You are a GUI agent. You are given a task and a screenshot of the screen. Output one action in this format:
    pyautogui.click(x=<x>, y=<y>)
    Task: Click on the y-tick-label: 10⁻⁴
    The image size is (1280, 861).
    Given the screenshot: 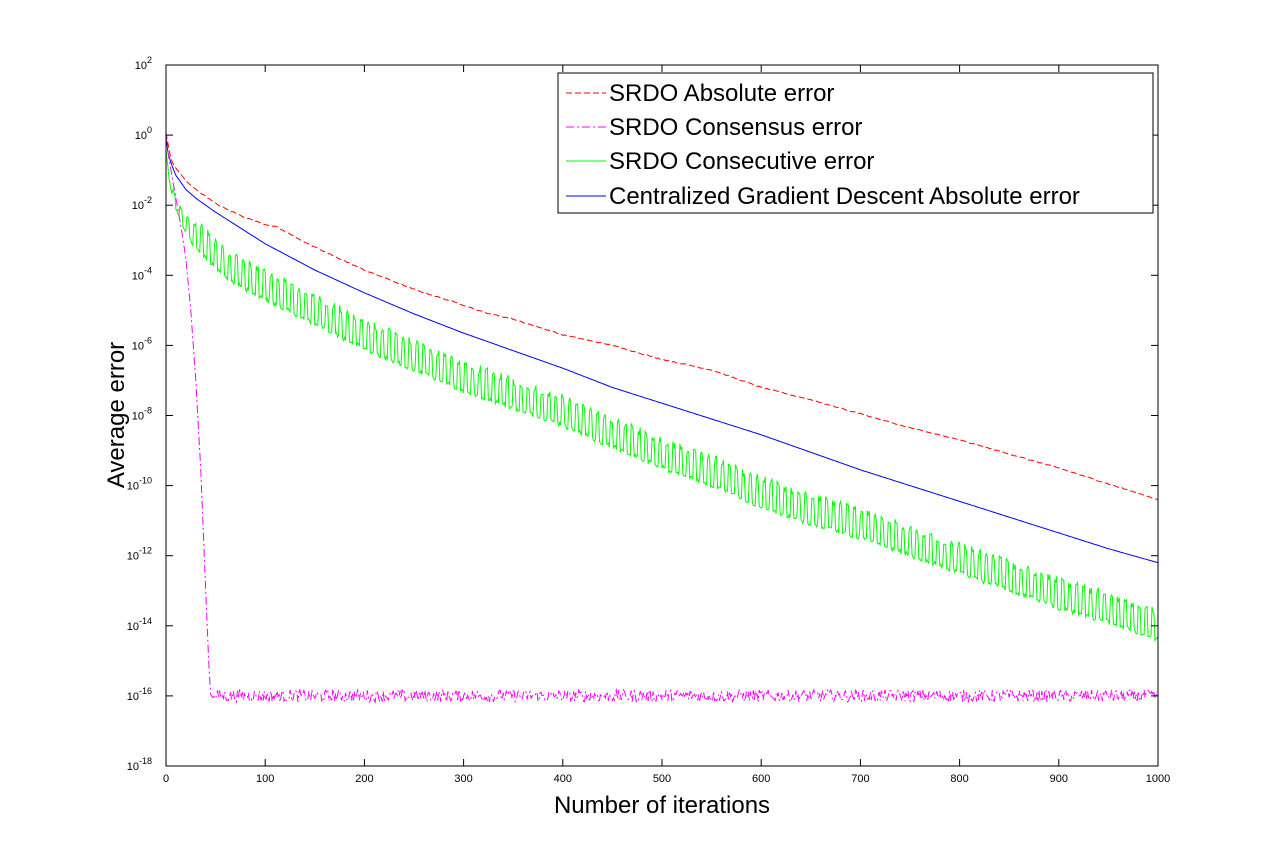 What is the action you would take?
    pyautogui.click(x=142, y=273)
    